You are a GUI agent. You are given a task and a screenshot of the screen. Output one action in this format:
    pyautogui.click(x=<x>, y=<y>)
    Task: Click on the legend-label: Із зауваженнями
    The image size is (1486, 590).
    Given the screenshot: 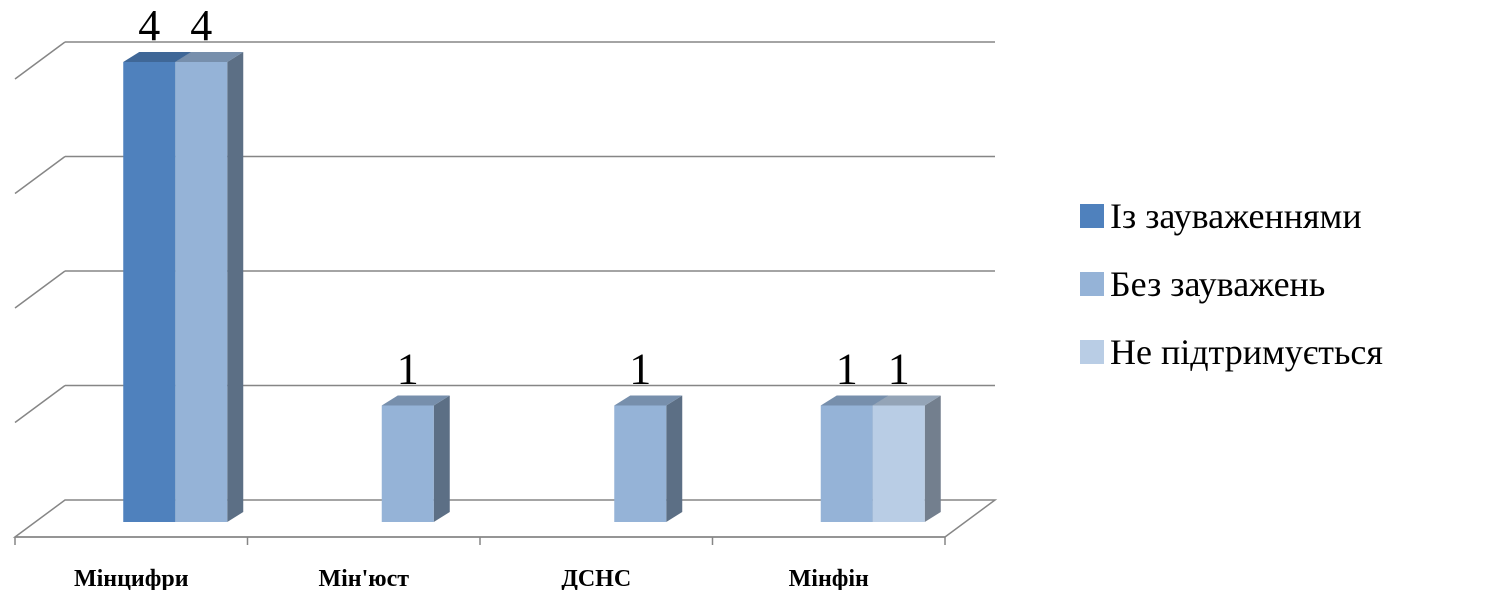 What is the action you would take?
    pyautogui.click(x=1236, y=216)
    